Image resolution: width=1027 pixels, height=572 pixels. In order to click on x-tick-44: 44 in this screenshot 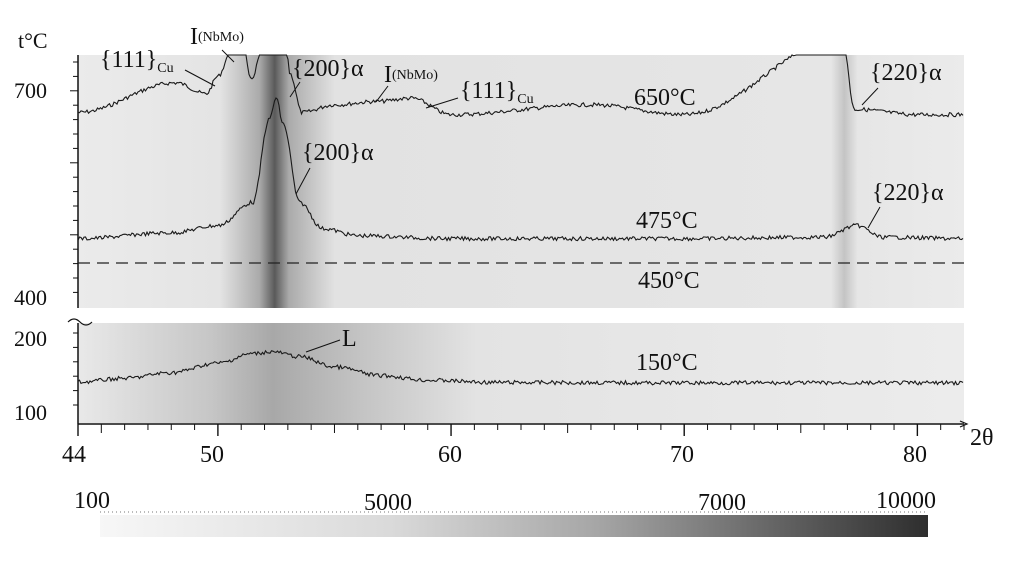, I will do `click(74, 455)`.